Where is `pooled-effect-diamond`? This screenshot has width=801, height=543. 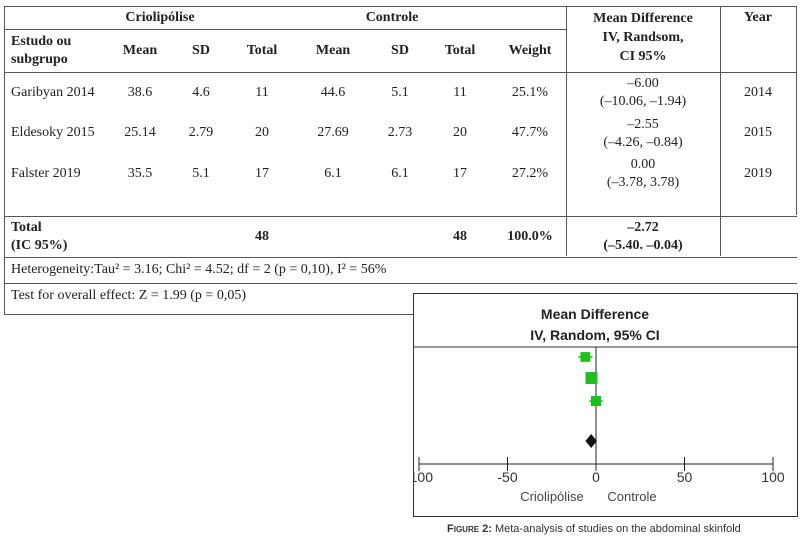 pooled-effect-diamond is located at coordinates (591, 441).